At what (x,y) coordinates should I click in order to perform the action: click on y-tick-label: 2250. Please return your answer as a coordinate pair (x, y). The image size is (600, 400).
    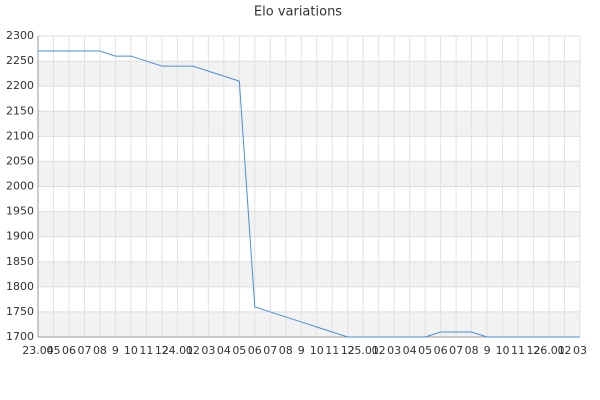
    Looking at the image, I should click on (20, 60).